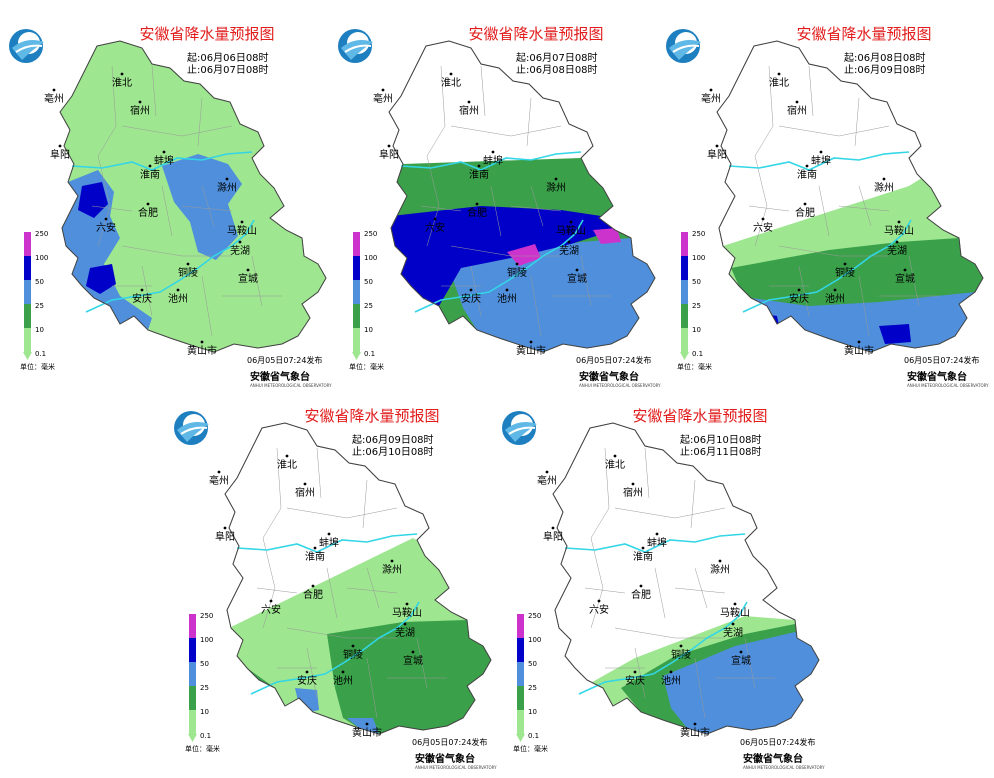 This screenshot has width=994, height=778. I want to click on legend-arrow, so click(520, 738).